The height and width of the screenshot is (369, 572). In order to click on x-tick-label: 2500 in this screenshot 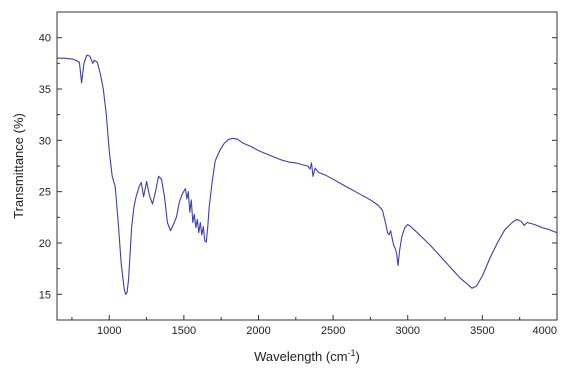, I will do `click(333, 331)`.